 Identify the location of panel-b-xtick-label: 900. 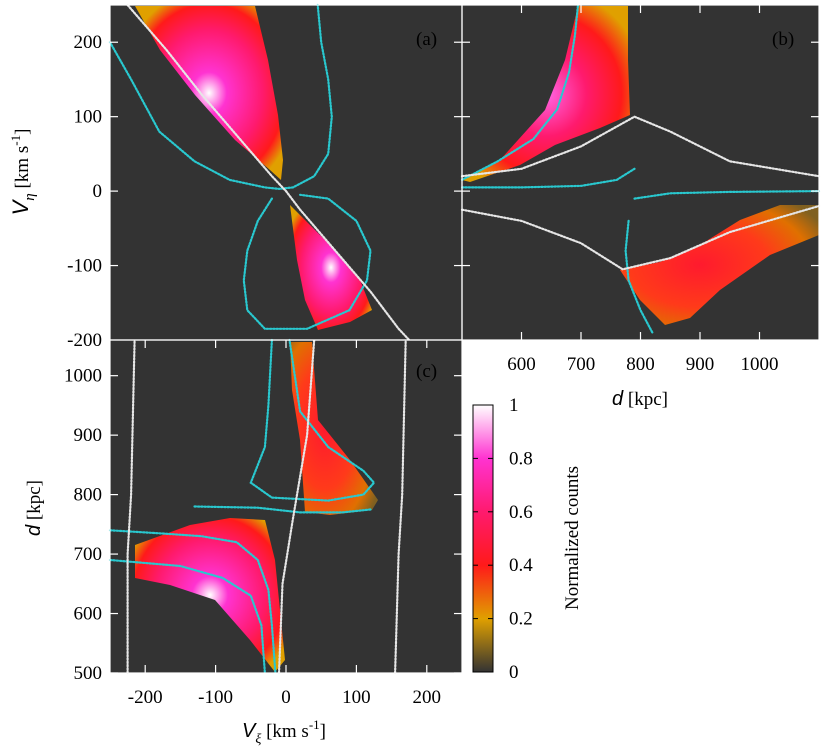
(700, 364).